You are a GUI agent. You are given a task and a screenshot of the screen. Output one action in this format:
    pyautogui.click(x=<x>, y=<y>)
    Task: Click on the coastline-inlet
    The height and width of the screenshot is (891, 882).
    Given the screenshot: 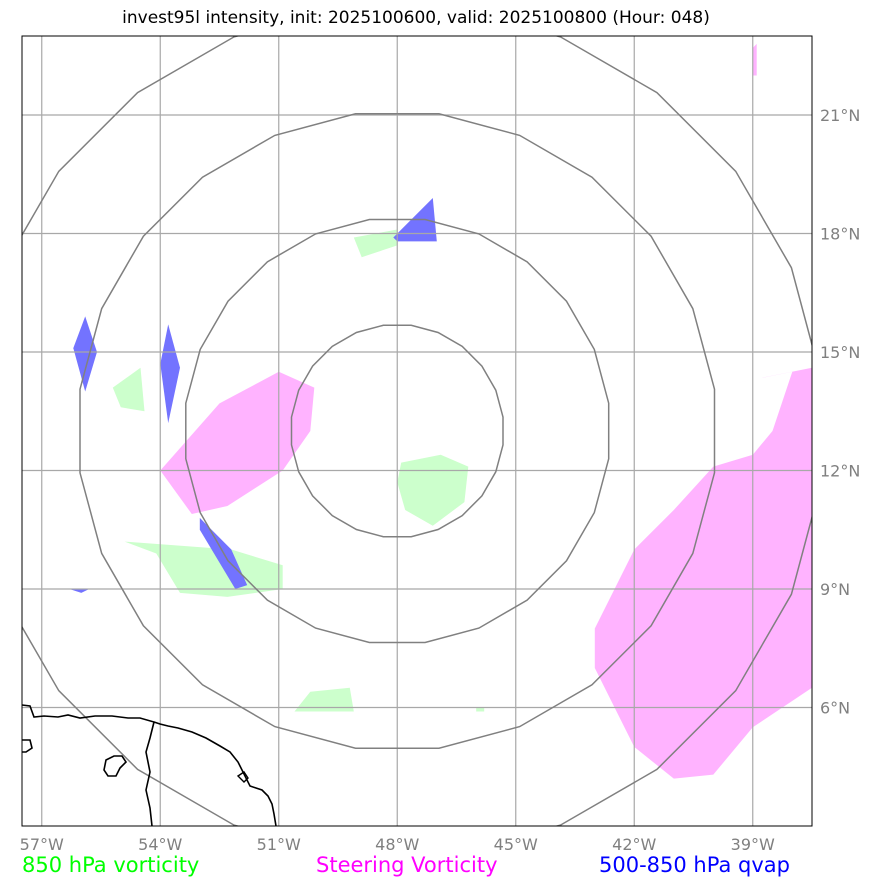 What is the action you would take?
    pyautogui.click(x=27, y=746)
    